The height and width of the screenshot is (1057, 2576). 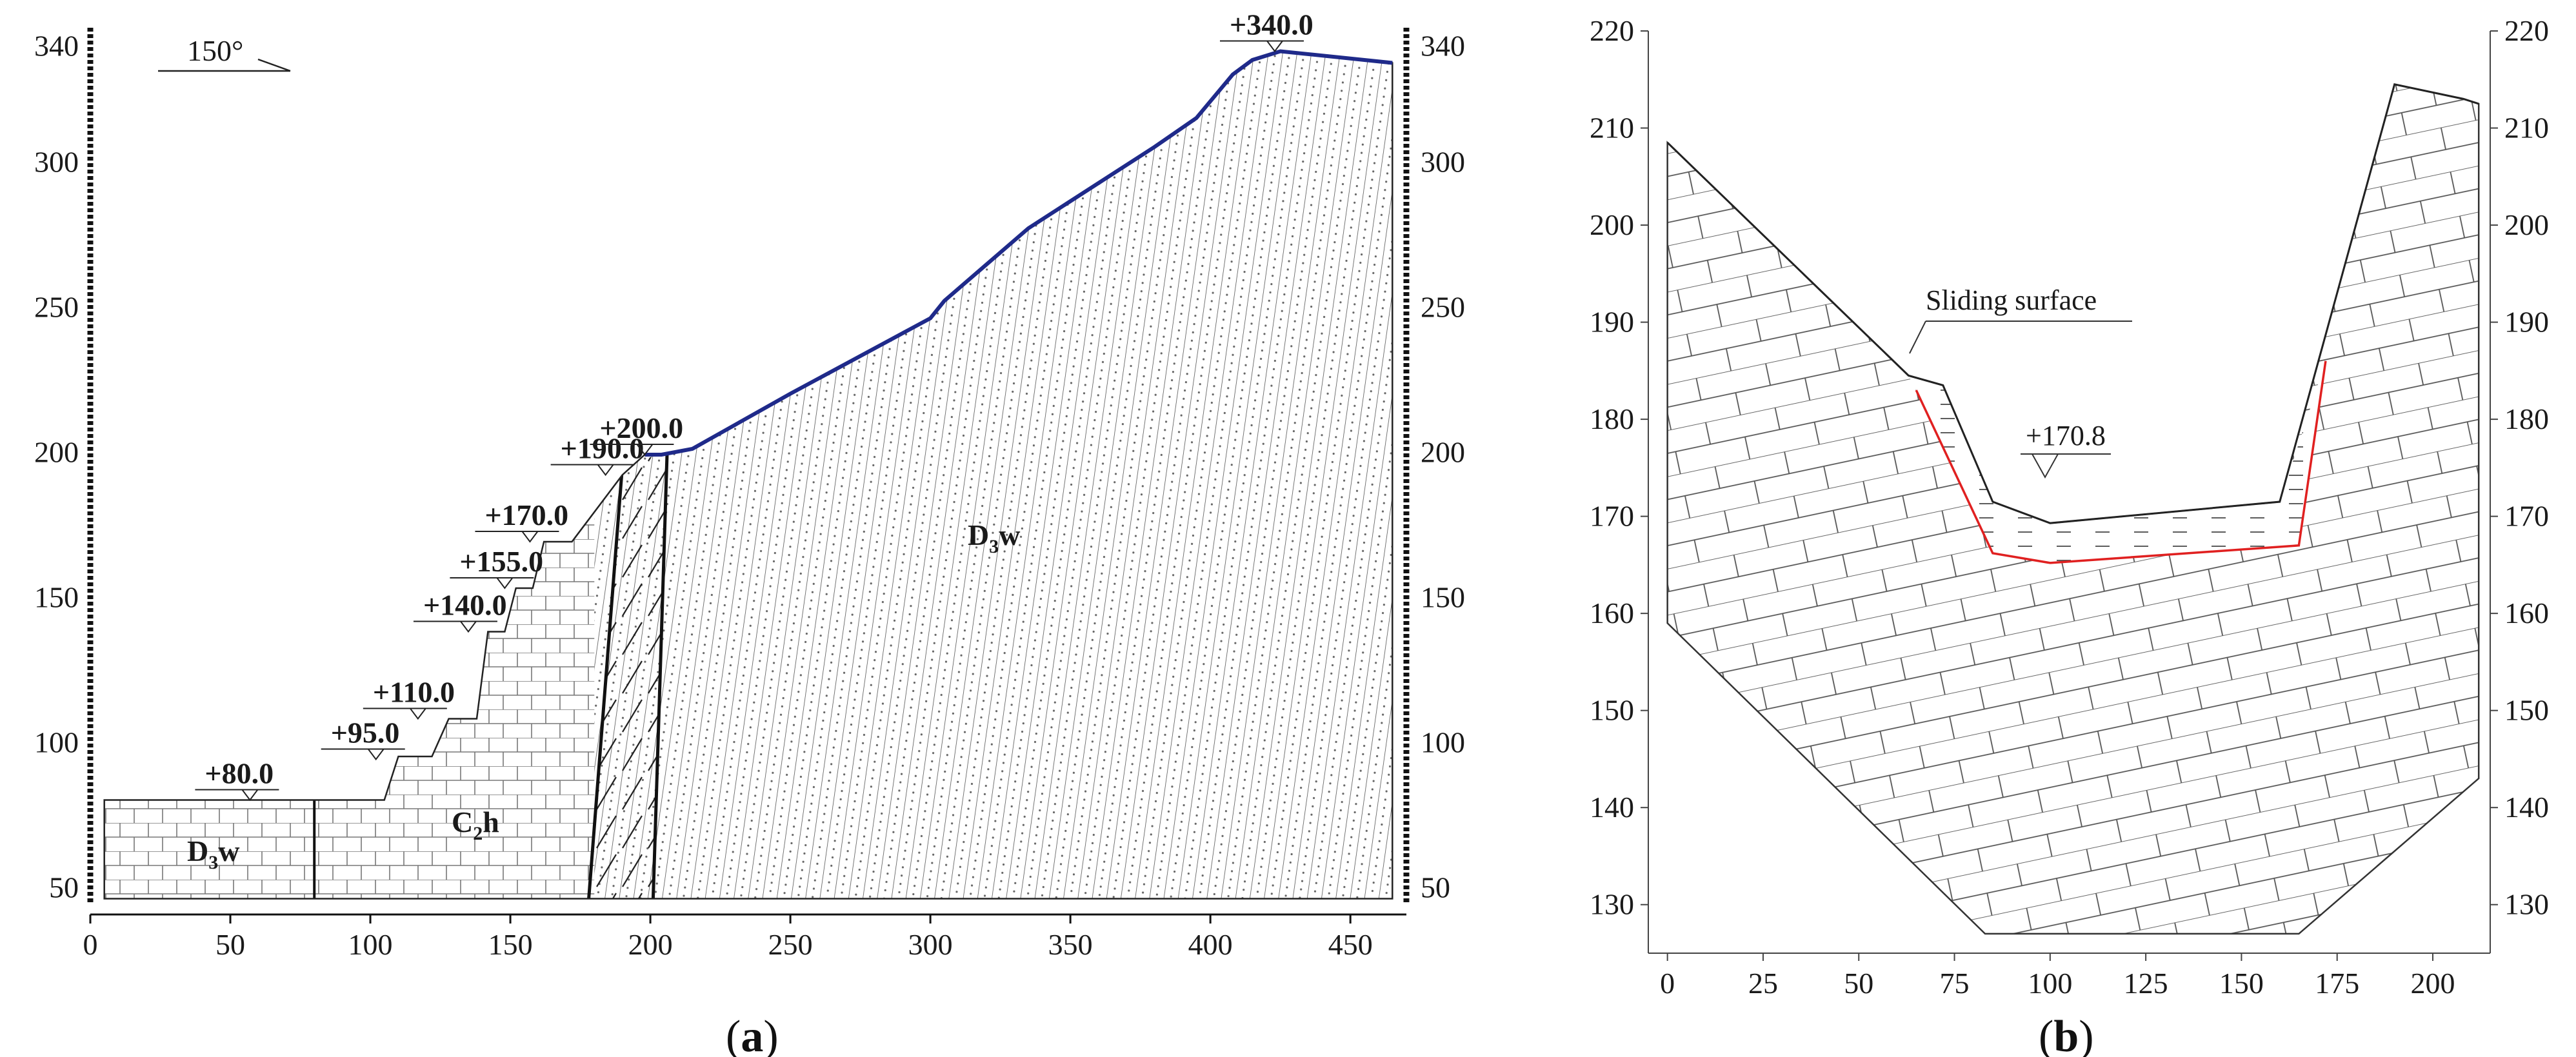 What do you see at coordinates (2121, 462) in the screenshot?
I see `sliding-surface-line` at bounding box center [2121, 462].